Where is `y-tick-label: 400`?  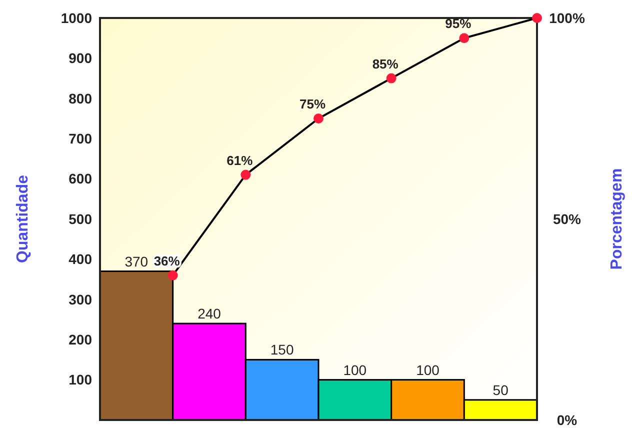
y-tick-label: 400 is located at coordinates (80, 259).